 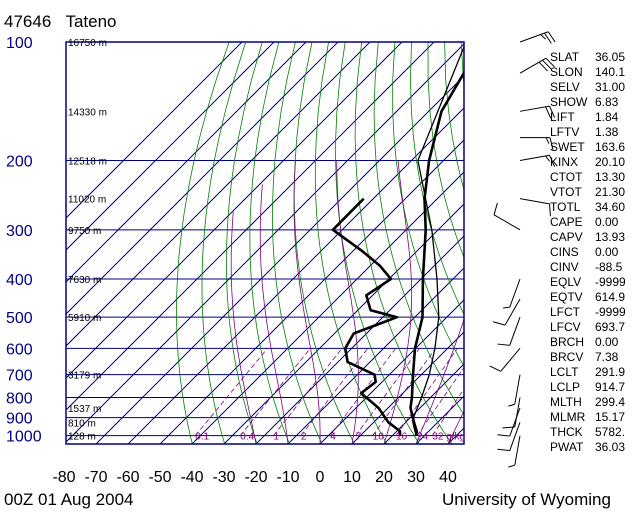 I want to click on index-row-lfct: LFCT -9999, so click(x=590, y=312).